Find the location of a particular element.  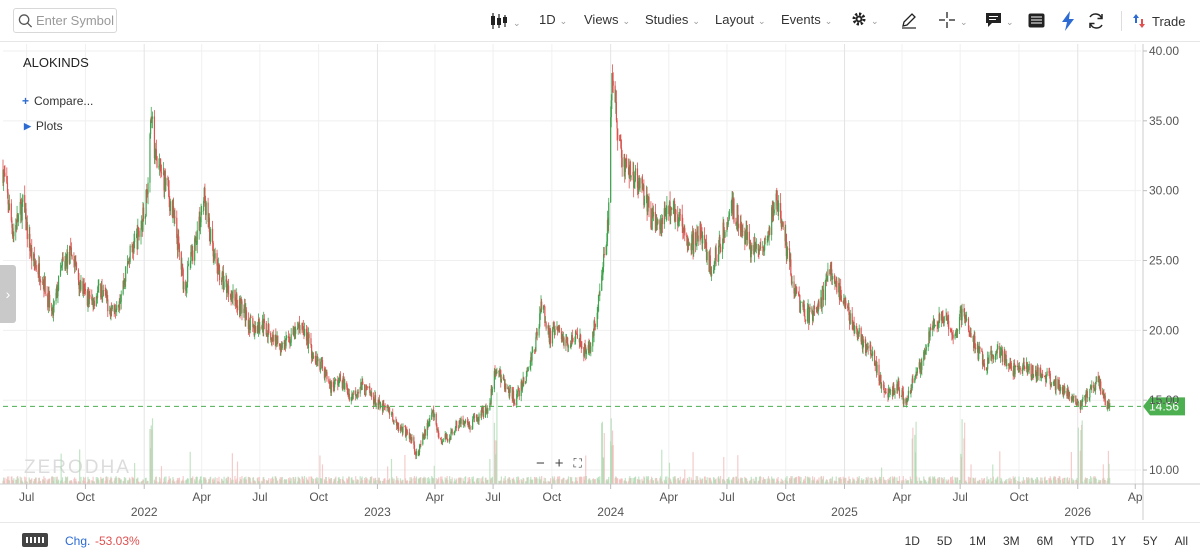

keyboard-icon is located at coordinates (35, 540).